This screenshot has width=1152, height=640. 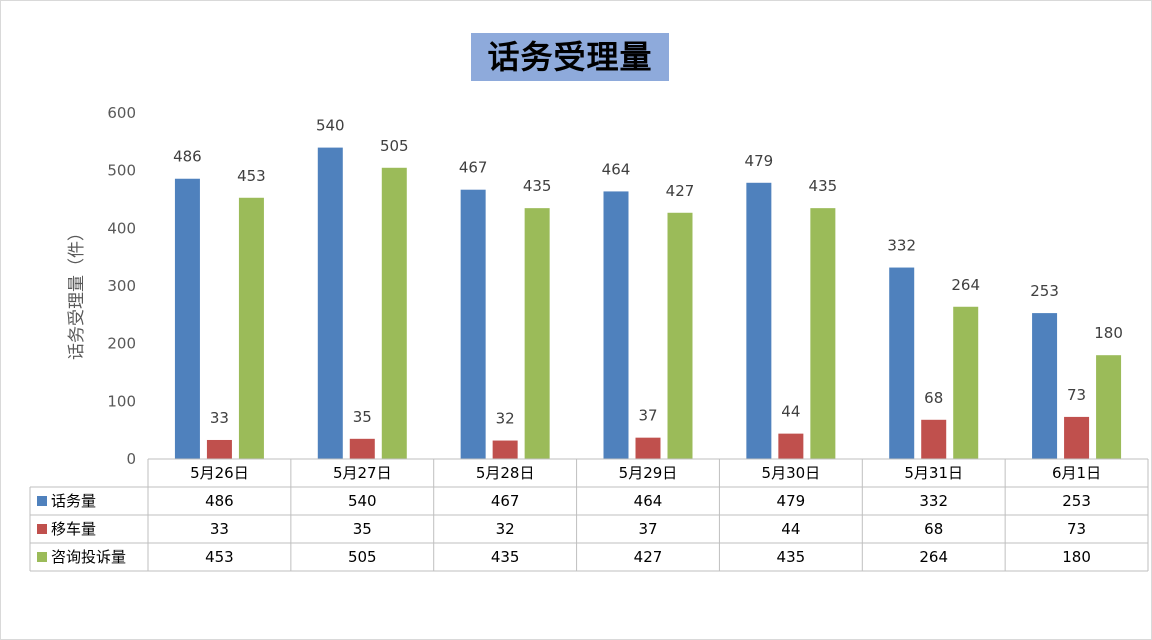 I want to click on table-cell: 479, so click(x=791, y=501).